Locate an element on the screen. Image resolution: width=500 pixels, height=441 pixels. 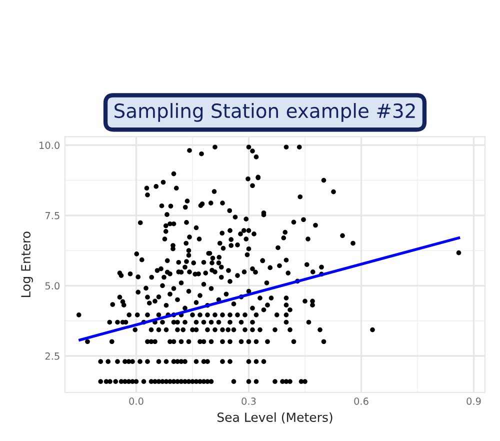
y-tick-label: 5.0 is located at coordinates (52, 286).